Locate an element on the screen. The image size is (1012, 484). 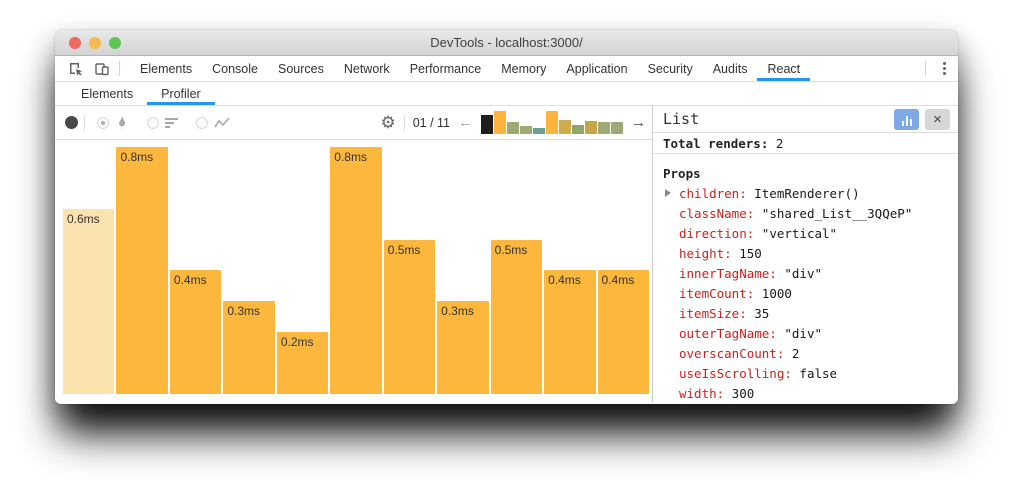
next-snapshot-icon: → is located at coordinates (638, 122).